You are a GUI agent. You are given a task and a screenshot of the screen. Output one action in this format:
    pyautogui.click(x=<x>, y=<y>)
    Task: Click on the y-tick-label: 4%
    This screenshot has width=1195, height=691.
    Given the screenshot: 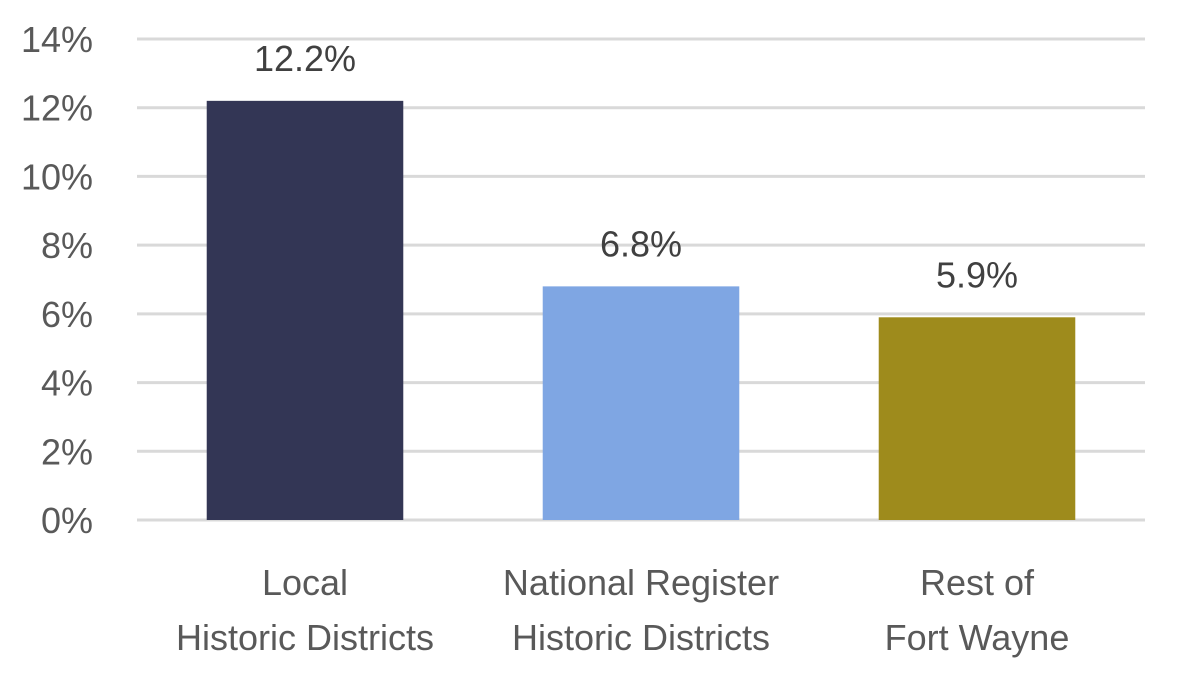 What is the action you would take?
    pyautogui.click(x=67, y=383)
    